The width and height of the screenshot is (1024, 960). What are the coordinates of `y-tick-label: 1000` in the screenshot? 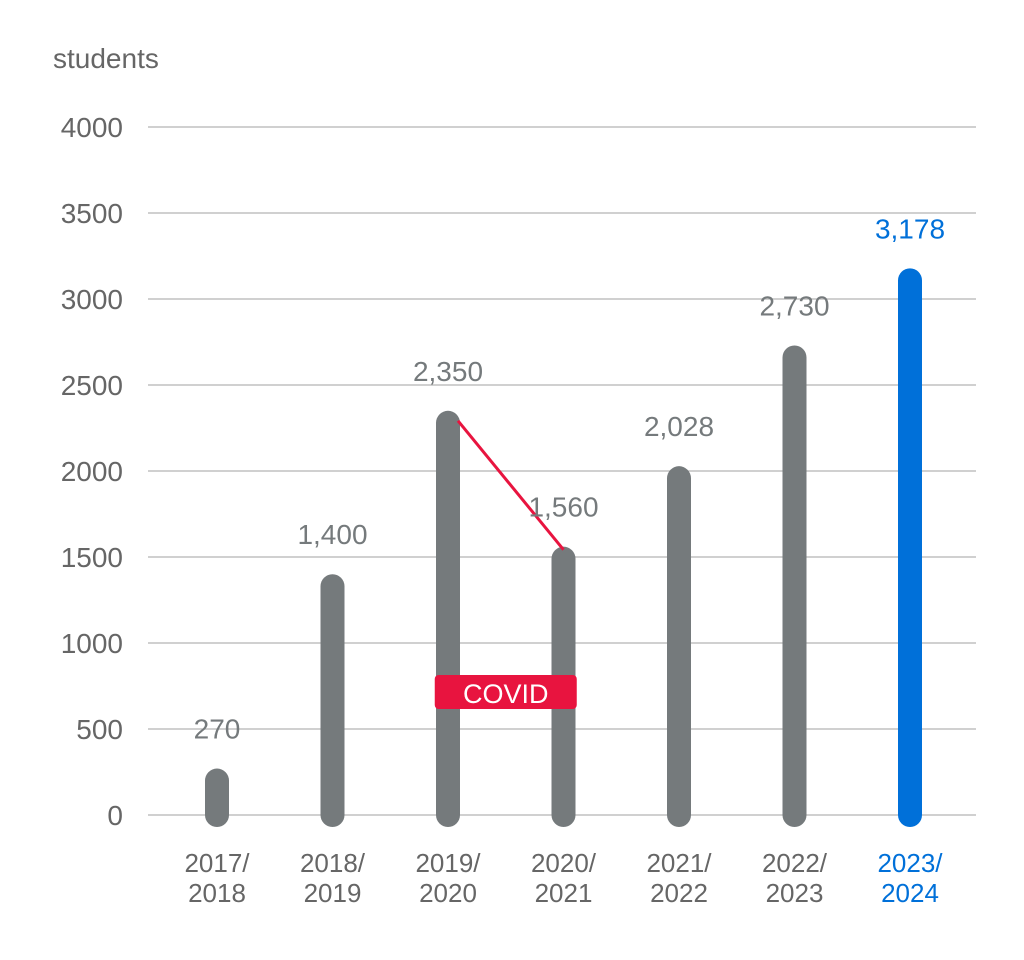 It's located at (92, 643).